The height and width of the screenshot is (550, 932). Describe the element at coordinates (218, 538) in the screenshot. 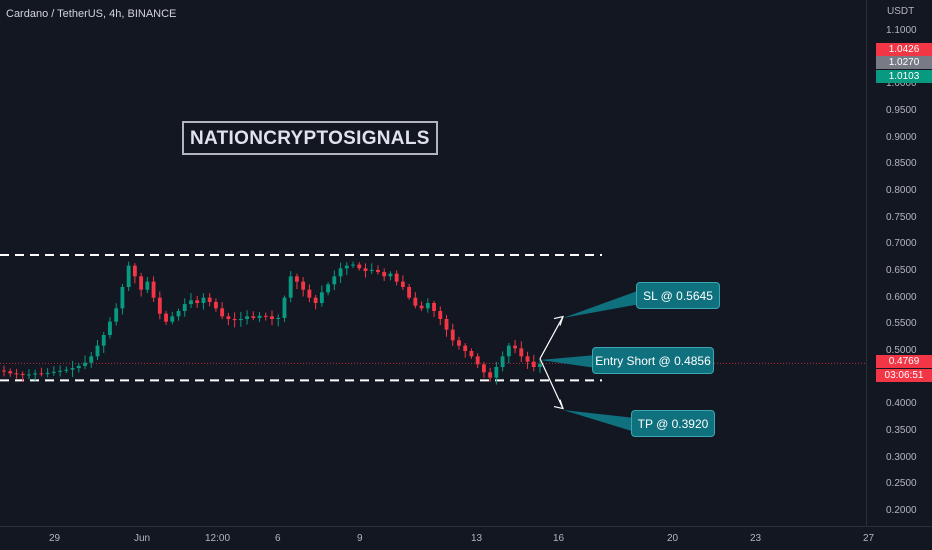

I see `time-tick: 12:00` at that location.